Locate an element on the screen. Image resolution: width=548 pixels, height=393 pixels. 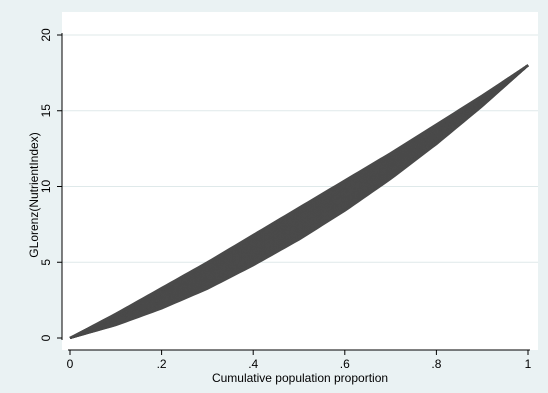
x-tick-label: .4 is located at coordinates (253, 364).